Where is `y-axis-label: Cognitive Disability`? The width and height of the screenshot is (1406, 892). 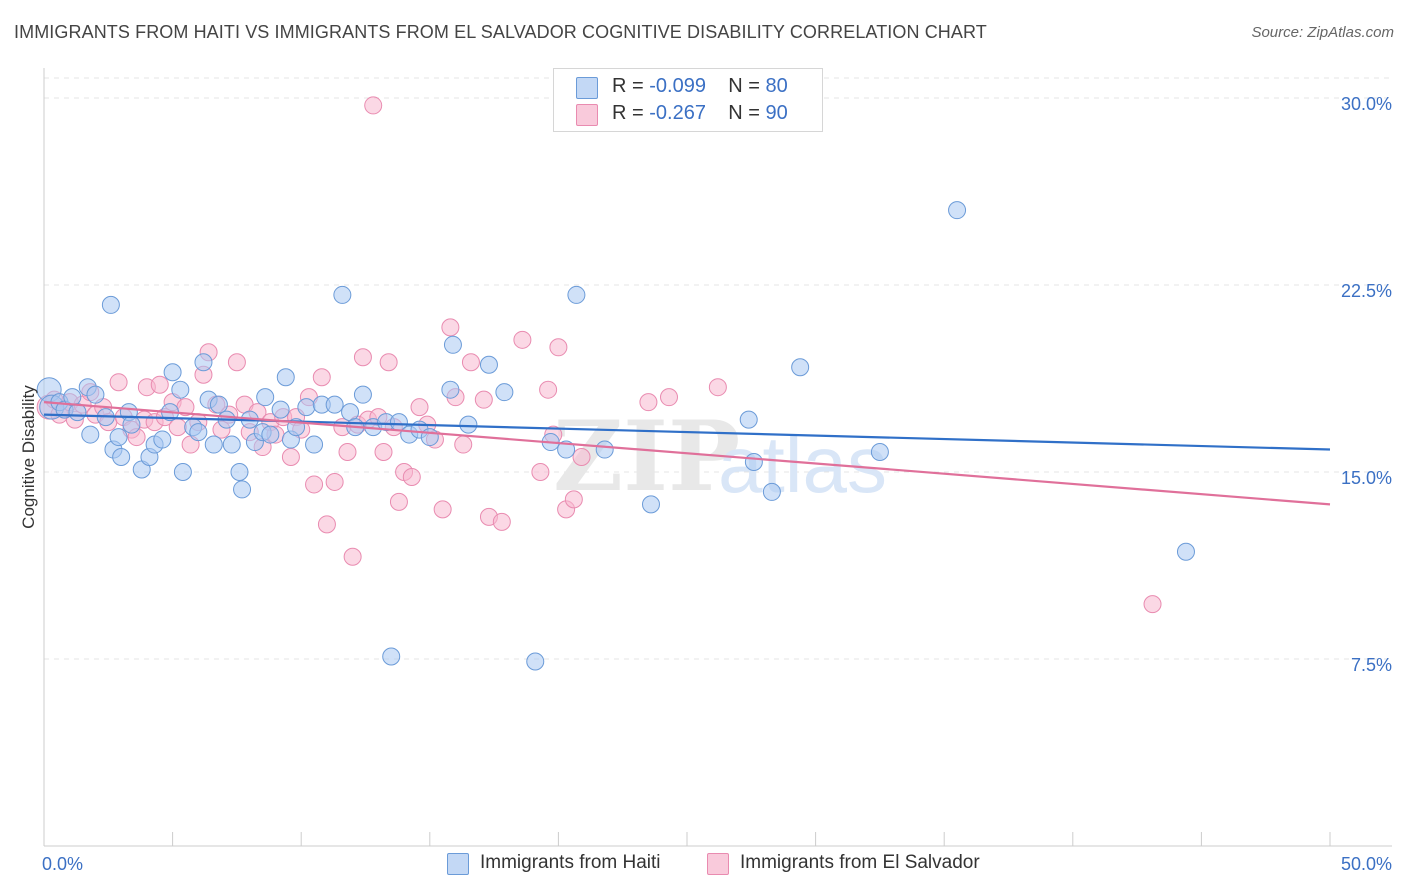
y-axis-label: Cognitive Disability is located at coordinates (28, 457).